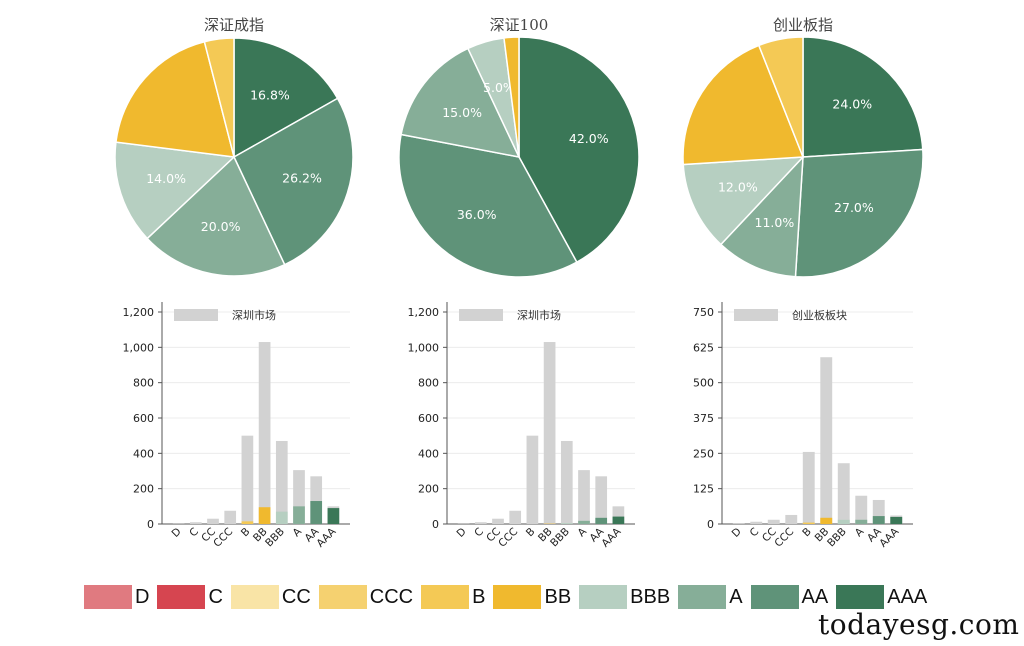 This screenshot has width=1024, height=646. What do you see at coordinates (558, 597) in the screenshot?
I see `legend-label: BB` at bounding box center [558, 597].